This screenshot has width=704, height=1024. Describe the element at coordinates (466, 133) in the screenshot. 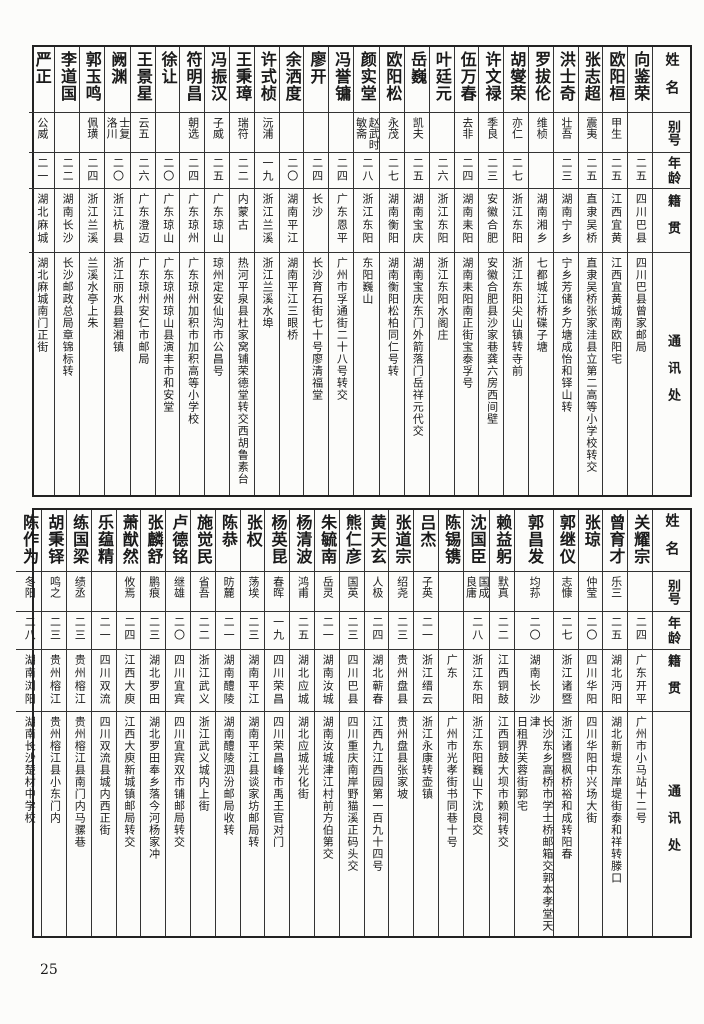

I see `alias-cell: 去非` at that location.